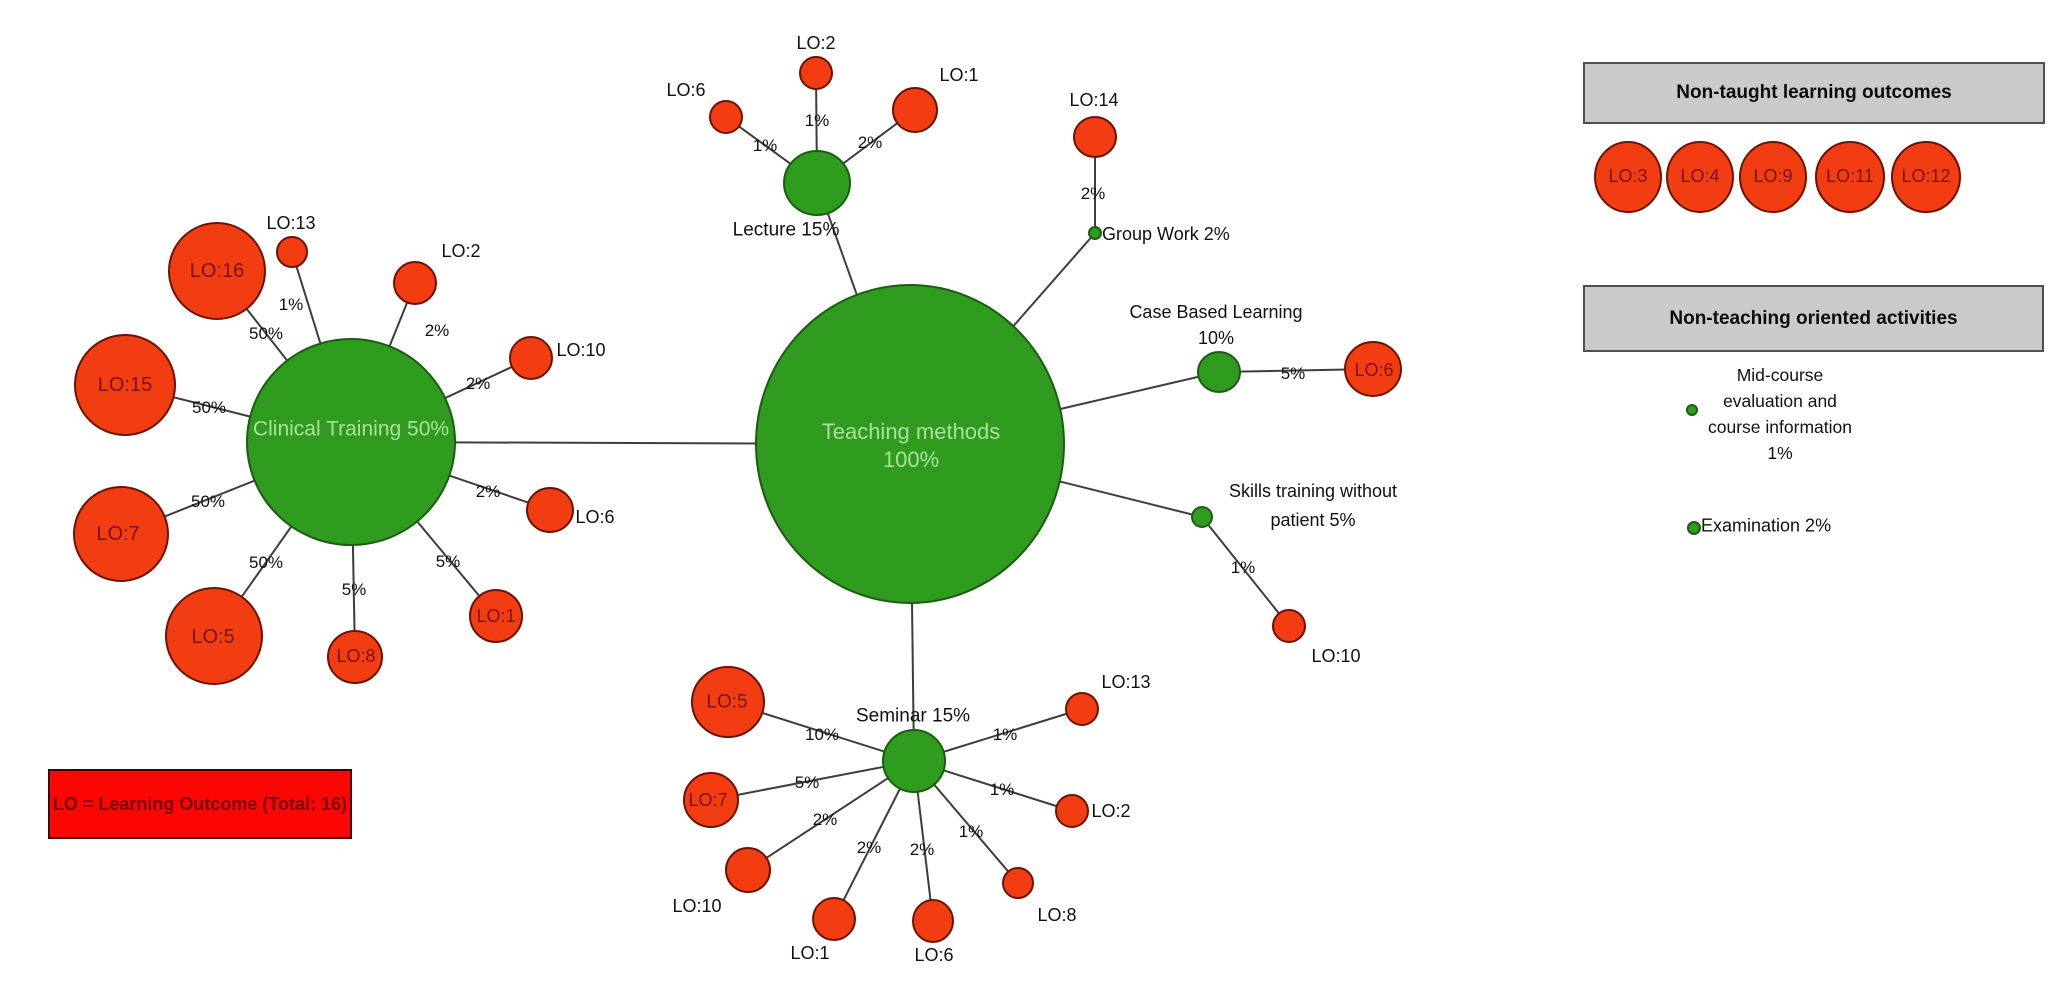 The height and width of the screenshot is (1001, 2059). What do you see at coordinates (415, 283) in the screenshot?
I see `node-ct-lo2` at bounding box center [415, 283].